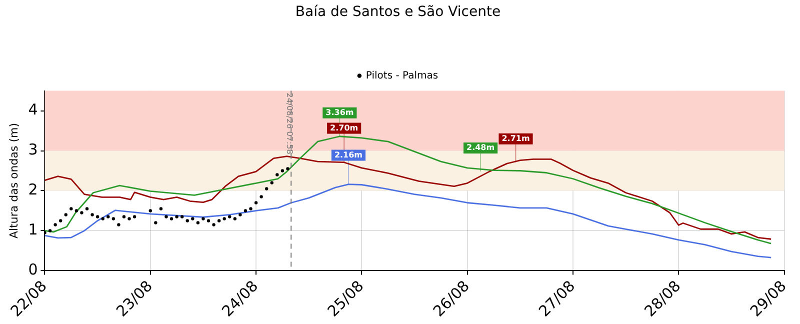  Describe the element at coordinates (33, 229) in the screenshot. I see `y-tick-label: 1` at that location.